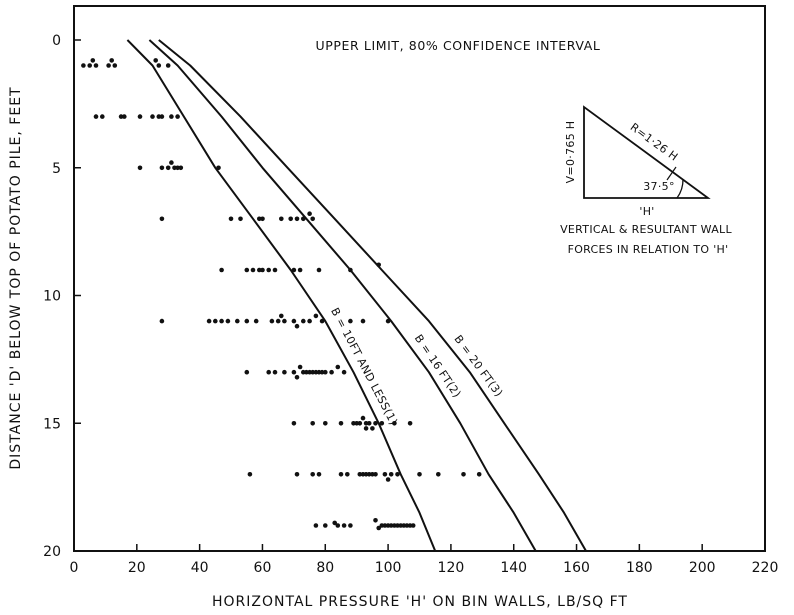 Image resolution: width=794 pixels, height=615 pixels. Describe the element at coordinates (765, 568) in the screenshot. I see `x-tick-label: 220` at that location.